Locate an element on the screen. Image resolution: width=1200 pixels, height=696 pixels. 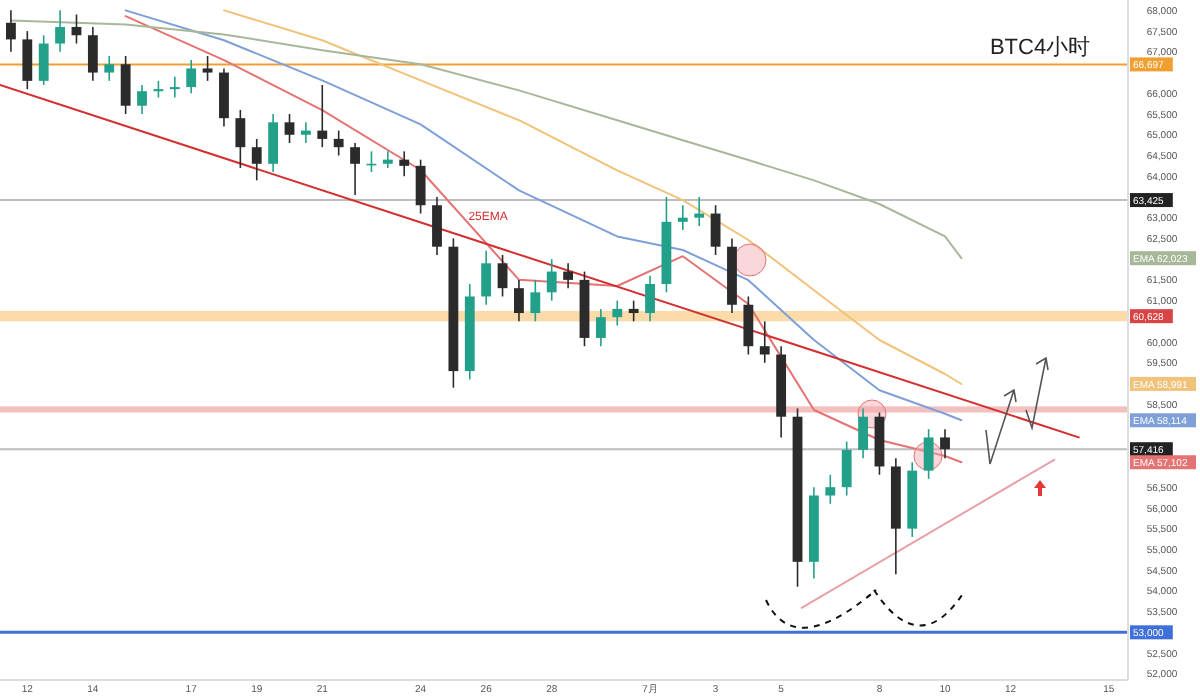
text: BTC4小时 is located at coordinates (1040, 47).